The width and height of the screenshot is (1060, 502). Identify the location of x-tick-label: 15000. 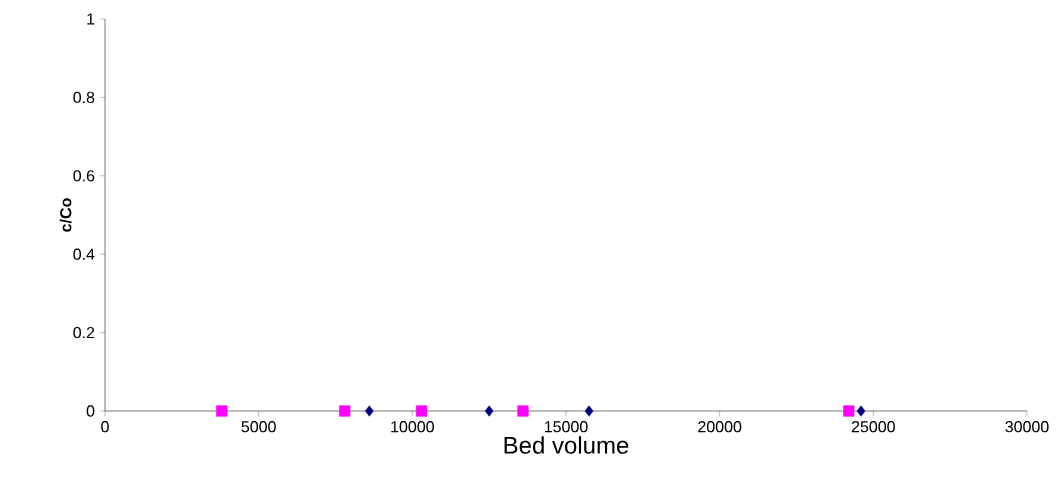
(566, 427).